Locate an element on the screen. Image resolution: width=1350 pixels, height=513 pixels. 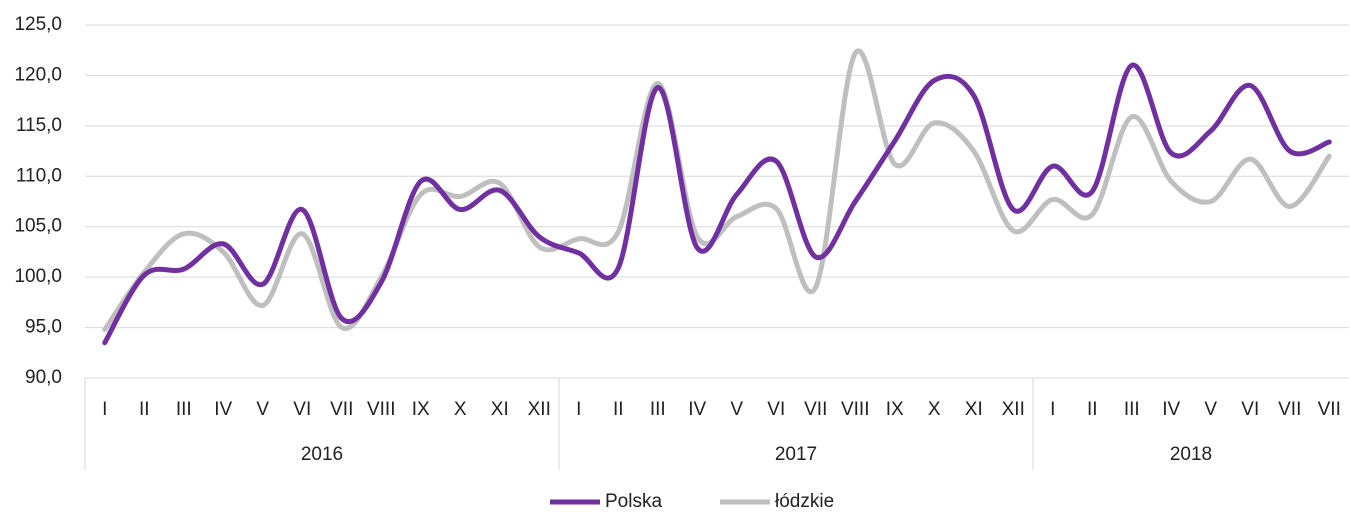
y-tick-label: 125,0 is located at coordinates (38, 24).